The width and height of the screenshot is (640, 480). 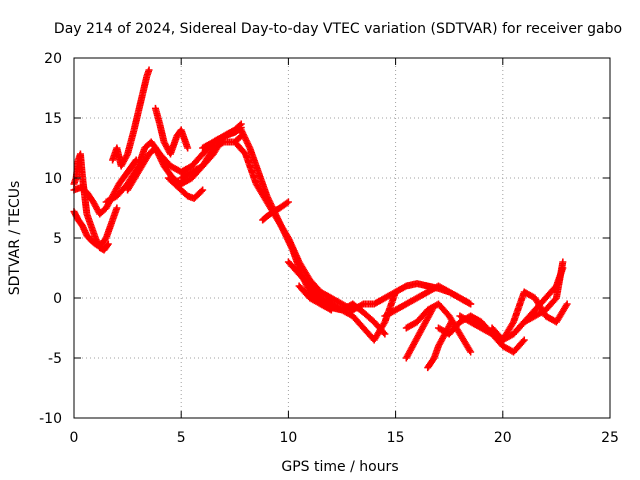 I want to click on y-tick-label: 20, so click(x=53, y=59).